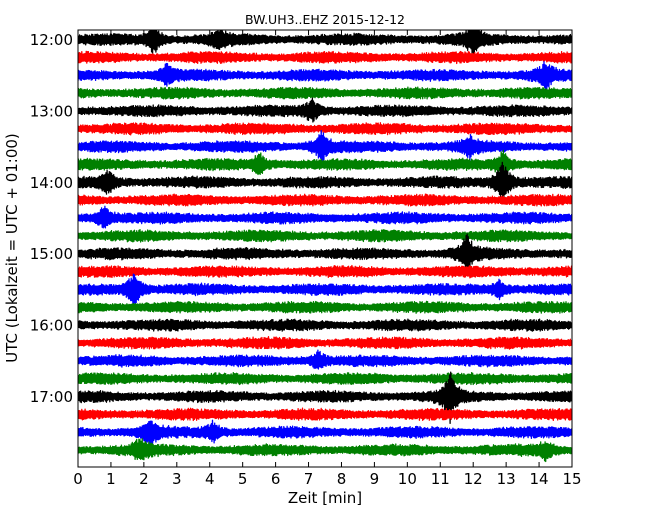 This screenshot has width=650, height=520. Describe the element at coordinates (342, 479) in the screenshot. I see `x-tick-label: 8` at that location.